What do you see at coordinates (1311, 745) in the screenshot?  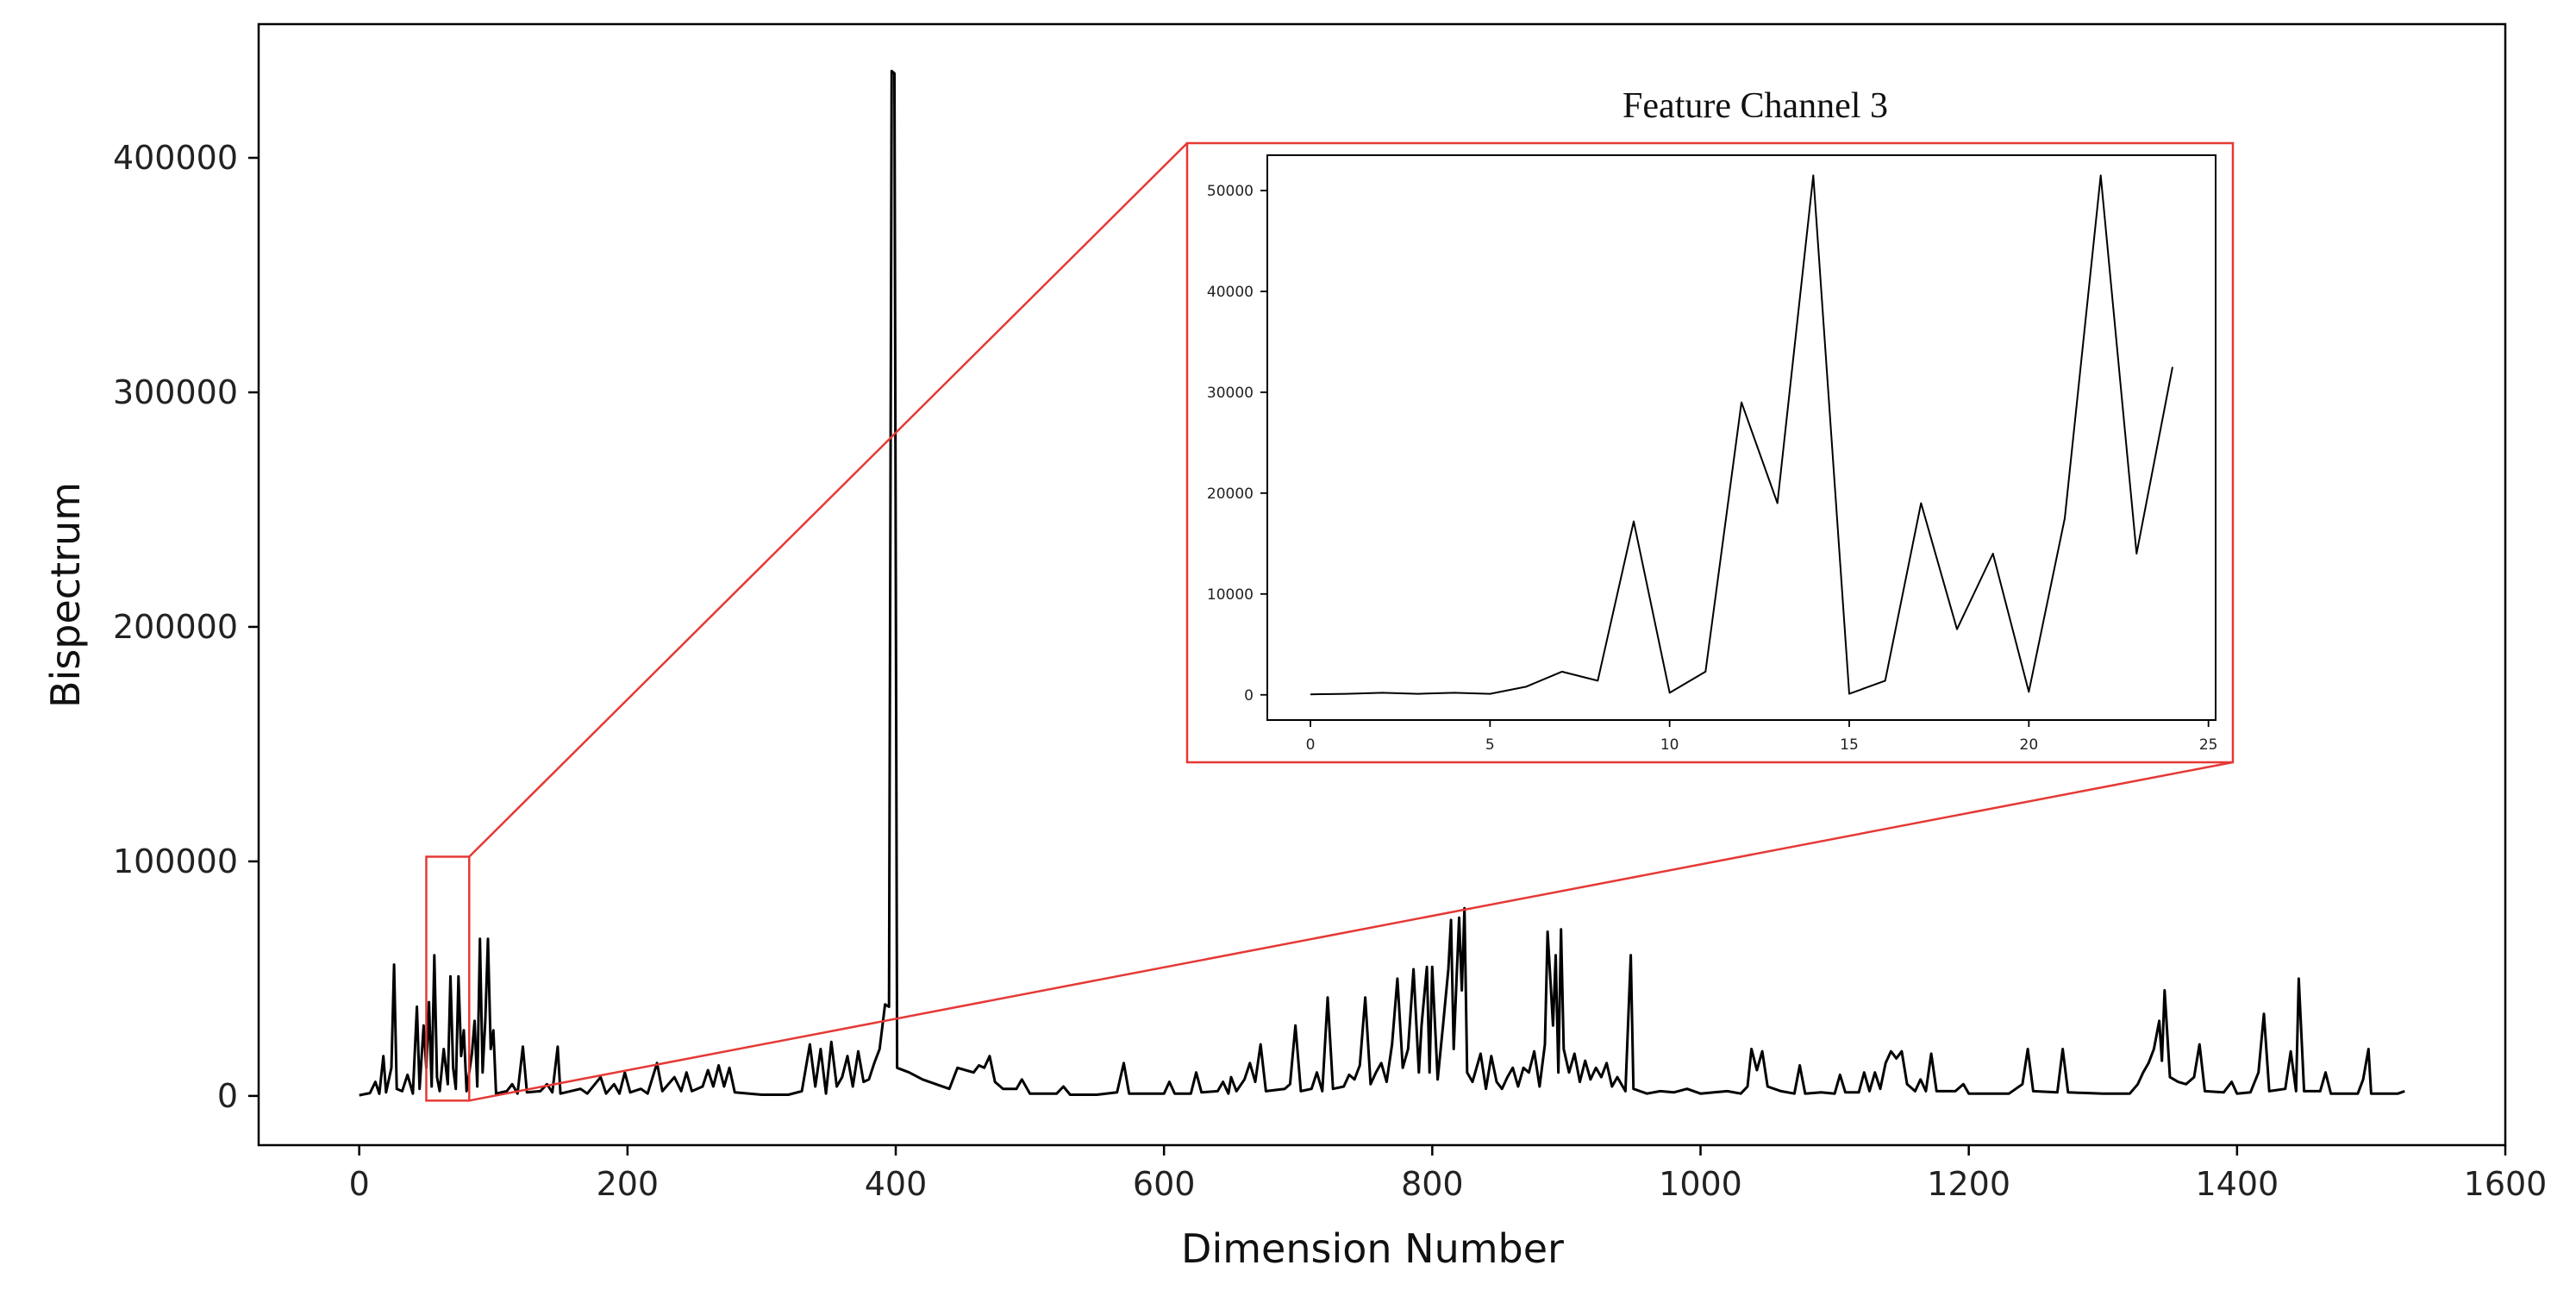 I see `inset-x-tick-label: 0` at bounding box center [1311, 745].